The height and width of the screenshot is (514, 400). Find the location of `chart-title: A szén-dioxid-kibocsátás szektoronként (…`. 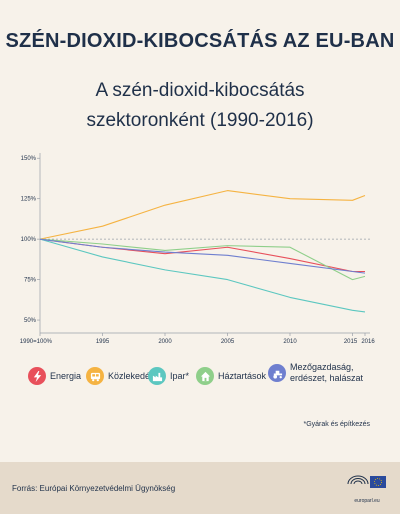

chart-title: A szén-dioxid-kibocsátás szektoronként (… is located at coordinates (200, 106).